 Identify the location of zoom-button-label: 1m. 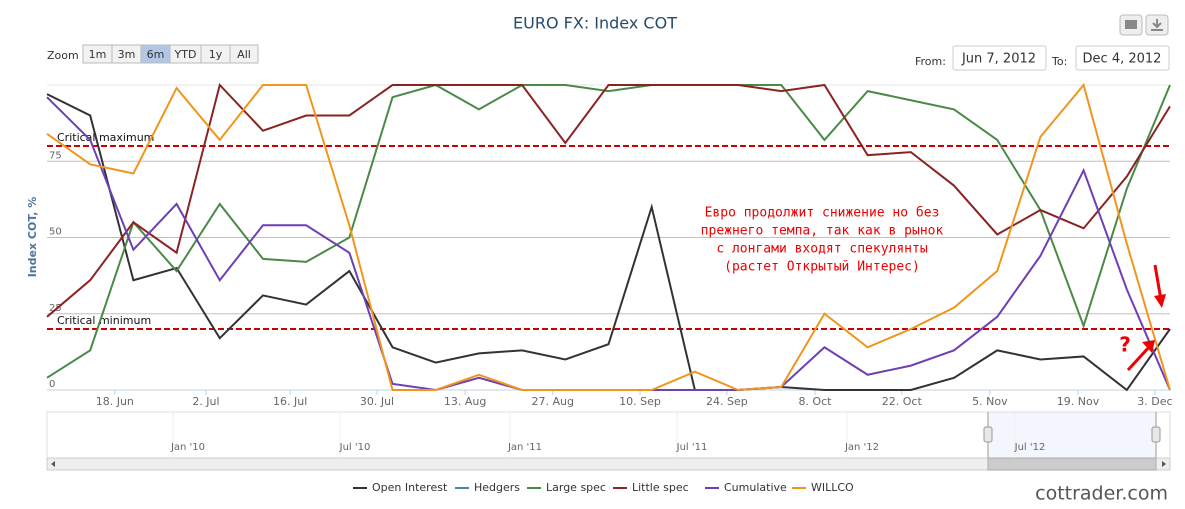
(98, 54).